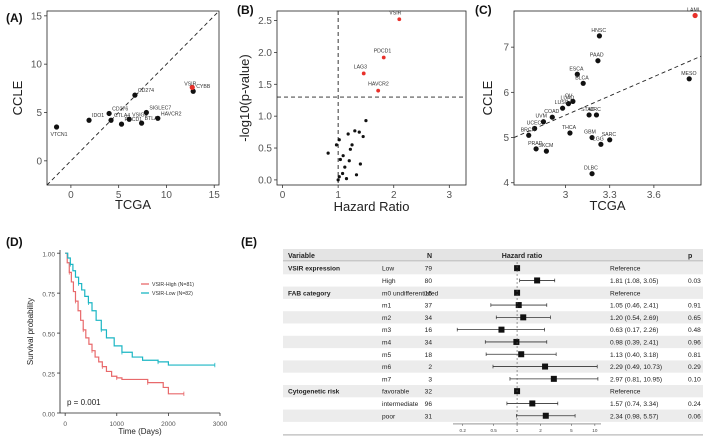  What do you see at coordinates (654, 195) in the screenshot?
I see `x-tick-label: 3.6` at bounding box center [654, 195].